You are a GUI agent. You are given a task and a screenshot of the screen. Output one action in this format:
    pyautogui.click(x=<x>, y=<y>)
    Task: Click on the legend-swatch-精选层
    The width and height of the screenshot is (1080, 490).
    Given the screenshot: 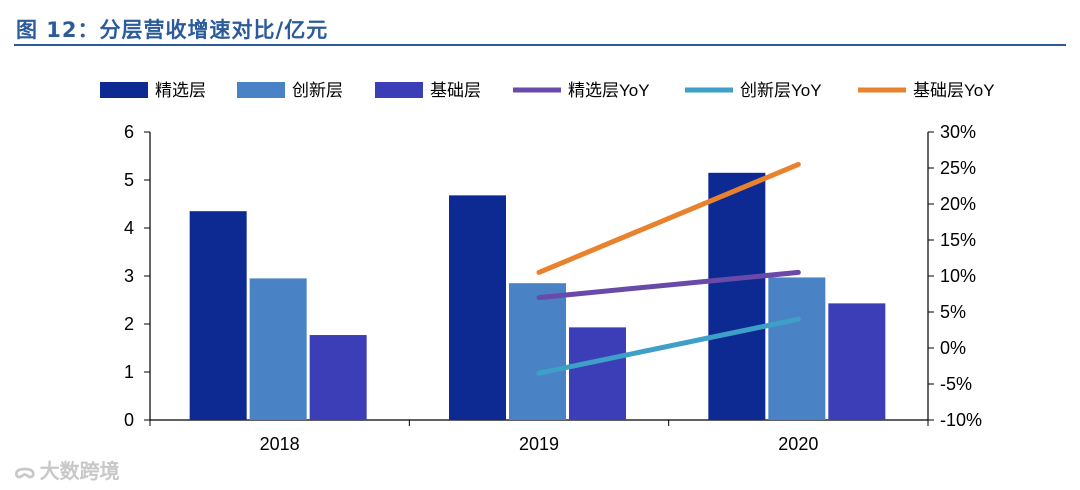 What is the action you would take?
    pyautogui.click(x=124, y=90)
    